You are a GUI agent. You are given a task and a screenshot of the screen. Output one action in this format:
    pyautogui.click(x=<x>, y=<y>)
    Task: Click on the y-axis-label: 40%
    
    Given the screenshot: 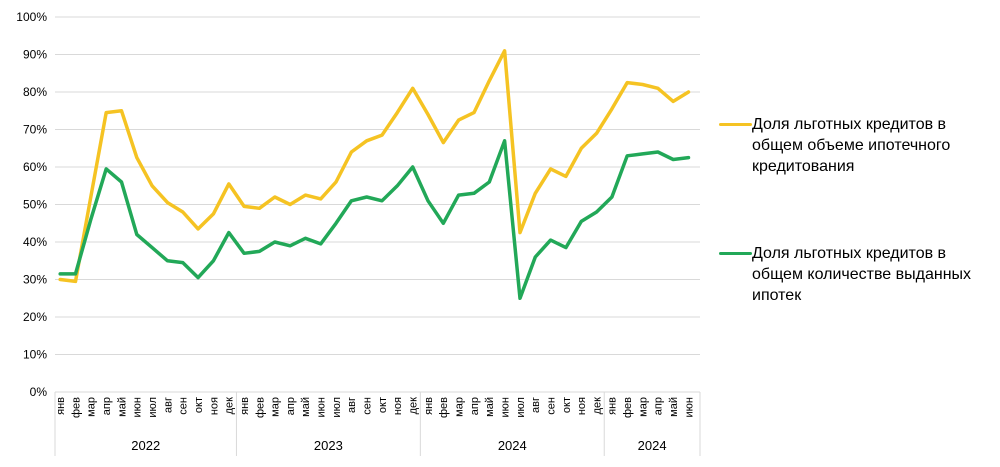 What is the action you would take?
    pyautogui.click(x=35, y=242)
    